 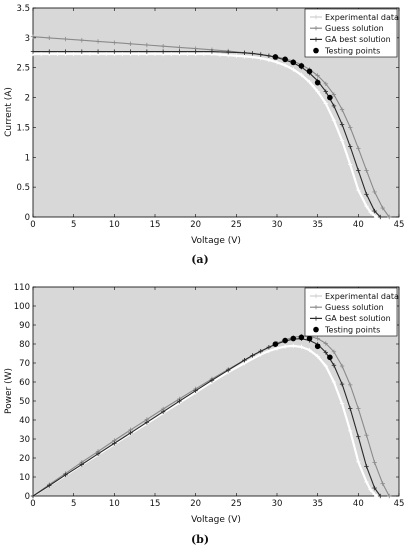 What do you see at coordinates (23, 113) in the screenshot?
I see `y-tick-labels: 0 0.5 1 1.5 2 2.5 3 3.5` at bounding box center [23, 113].